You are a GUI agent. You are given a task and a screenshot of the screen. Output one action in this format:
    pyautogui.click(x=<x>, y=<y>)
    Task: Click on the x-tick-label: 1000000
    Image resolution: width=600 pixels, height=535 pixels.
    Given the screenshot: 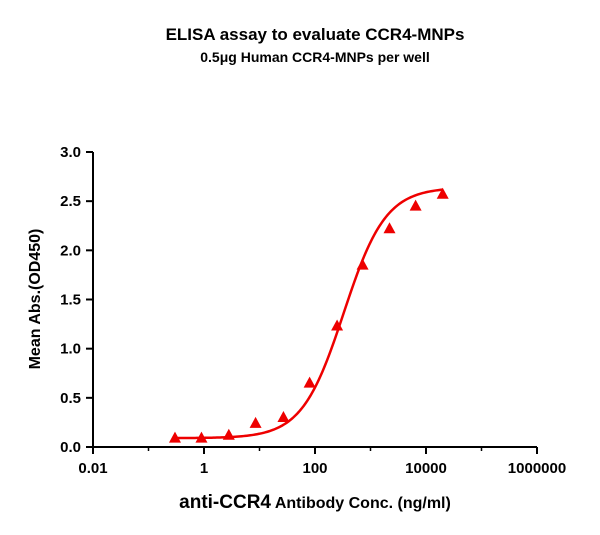 What is the action you would take?
    pyautogui.click(x=537, y=468)
    